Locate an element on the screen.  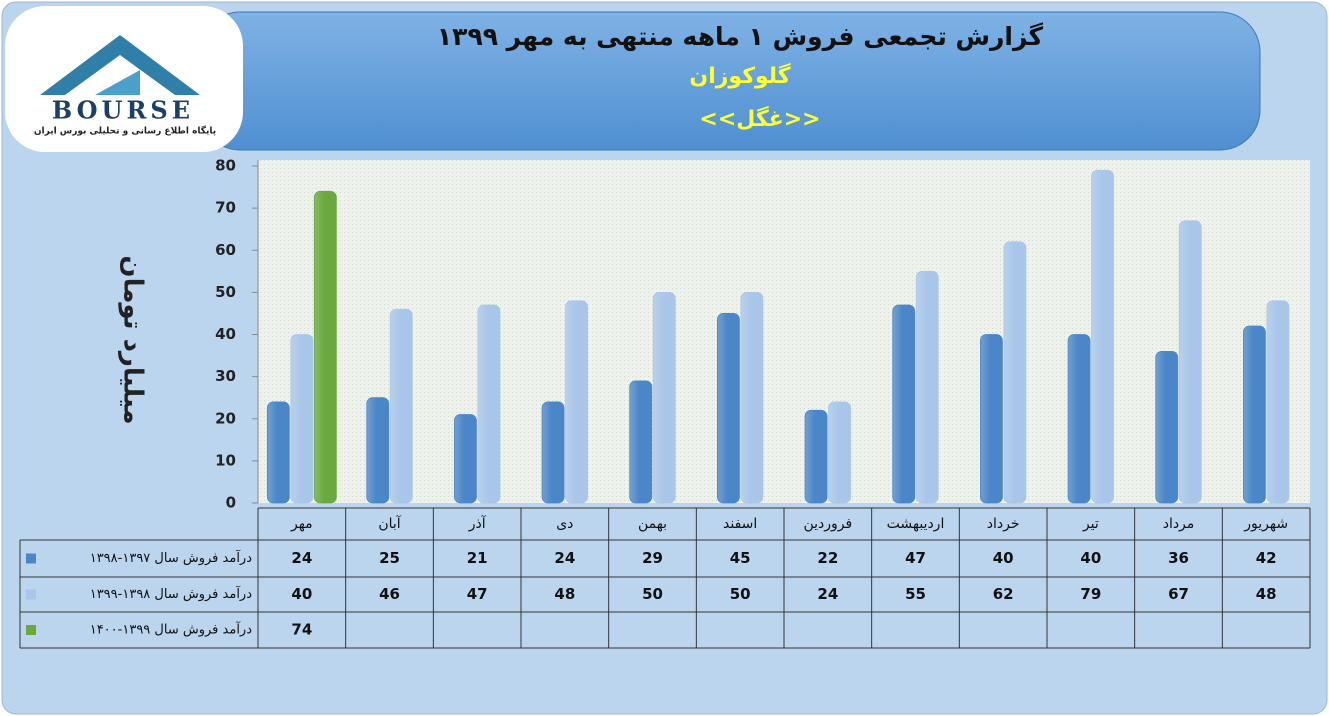
table-value: 55 is located at coordinates (915, 594).